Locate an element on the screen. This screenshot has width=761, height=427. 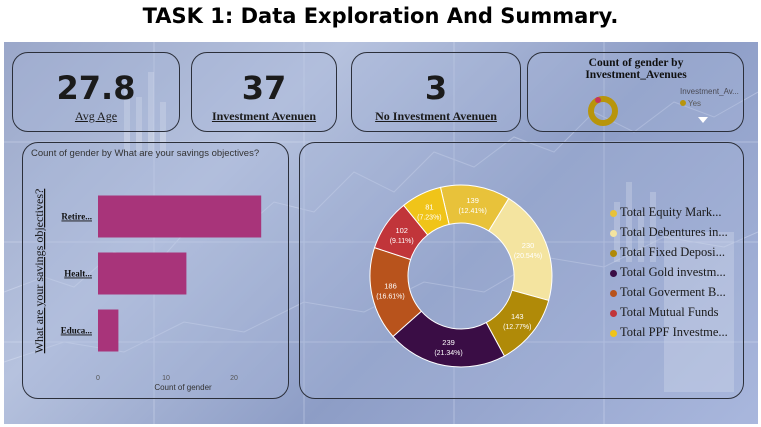
mini-donut-title: Count of gender by Investment_Avenues is located at coordinates (636, 69).